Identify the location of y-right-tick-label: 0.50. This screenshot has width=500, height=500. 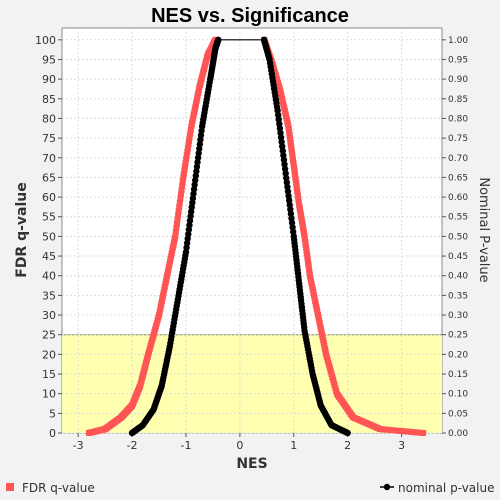
(458, 237).